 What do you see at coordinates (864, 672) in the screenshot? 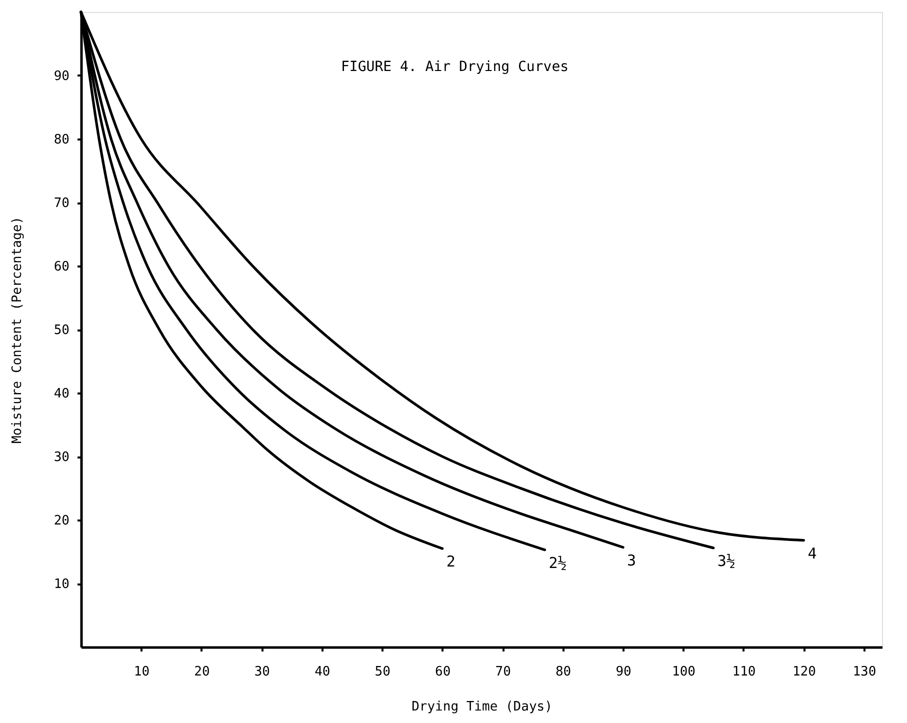
I see `x-tick-label: 130` at bounding box center [864, 672].